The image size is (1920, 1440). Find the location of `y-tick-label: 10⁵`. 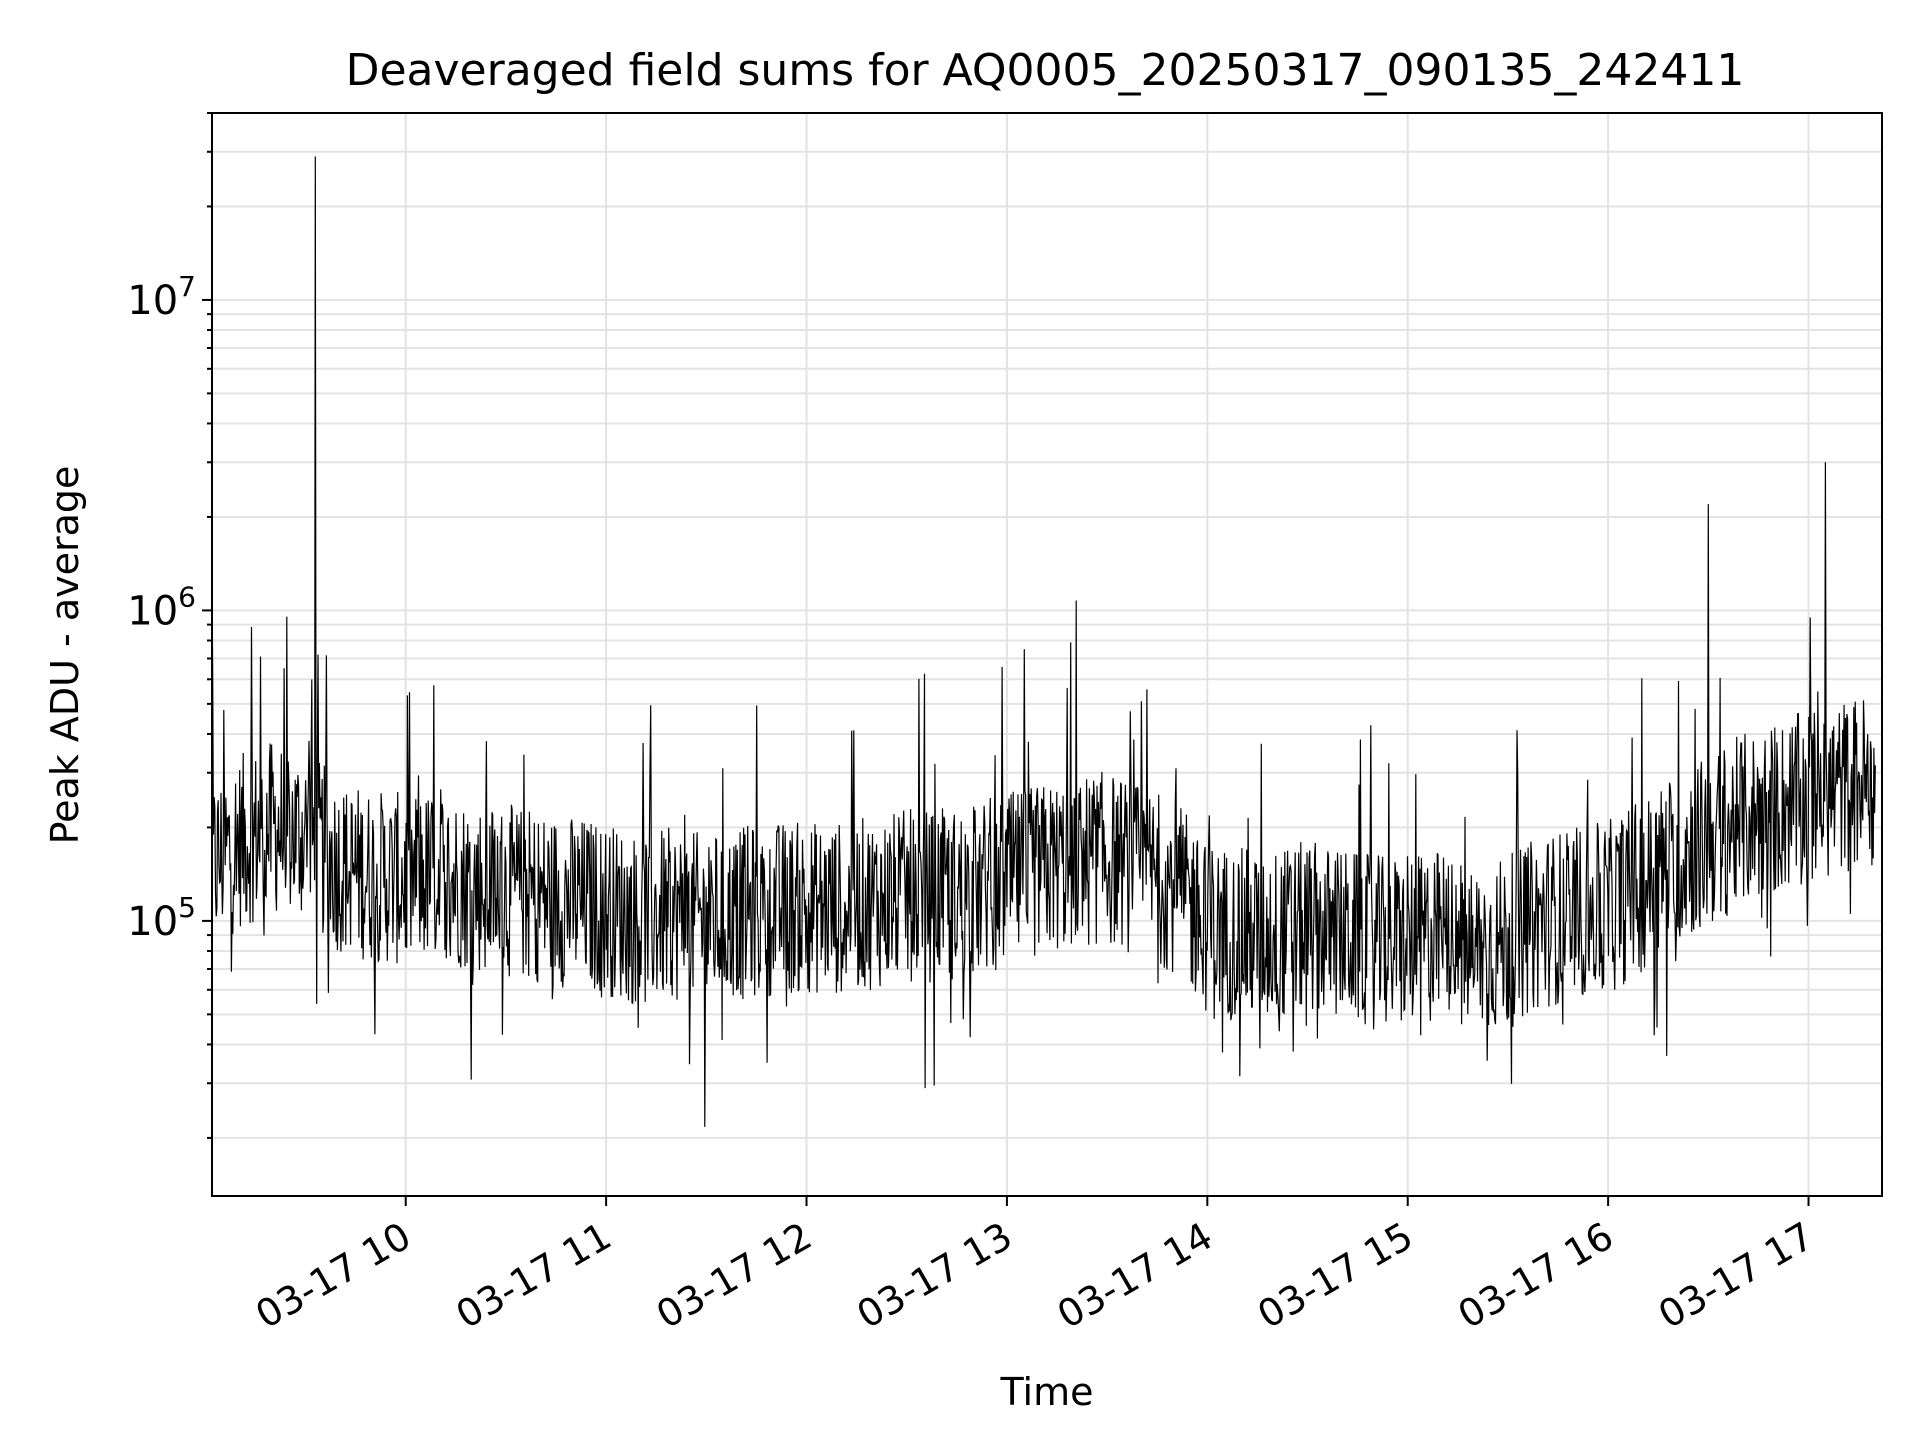

y-tick-label: 10⁵ is located at coordinates (161, 918).